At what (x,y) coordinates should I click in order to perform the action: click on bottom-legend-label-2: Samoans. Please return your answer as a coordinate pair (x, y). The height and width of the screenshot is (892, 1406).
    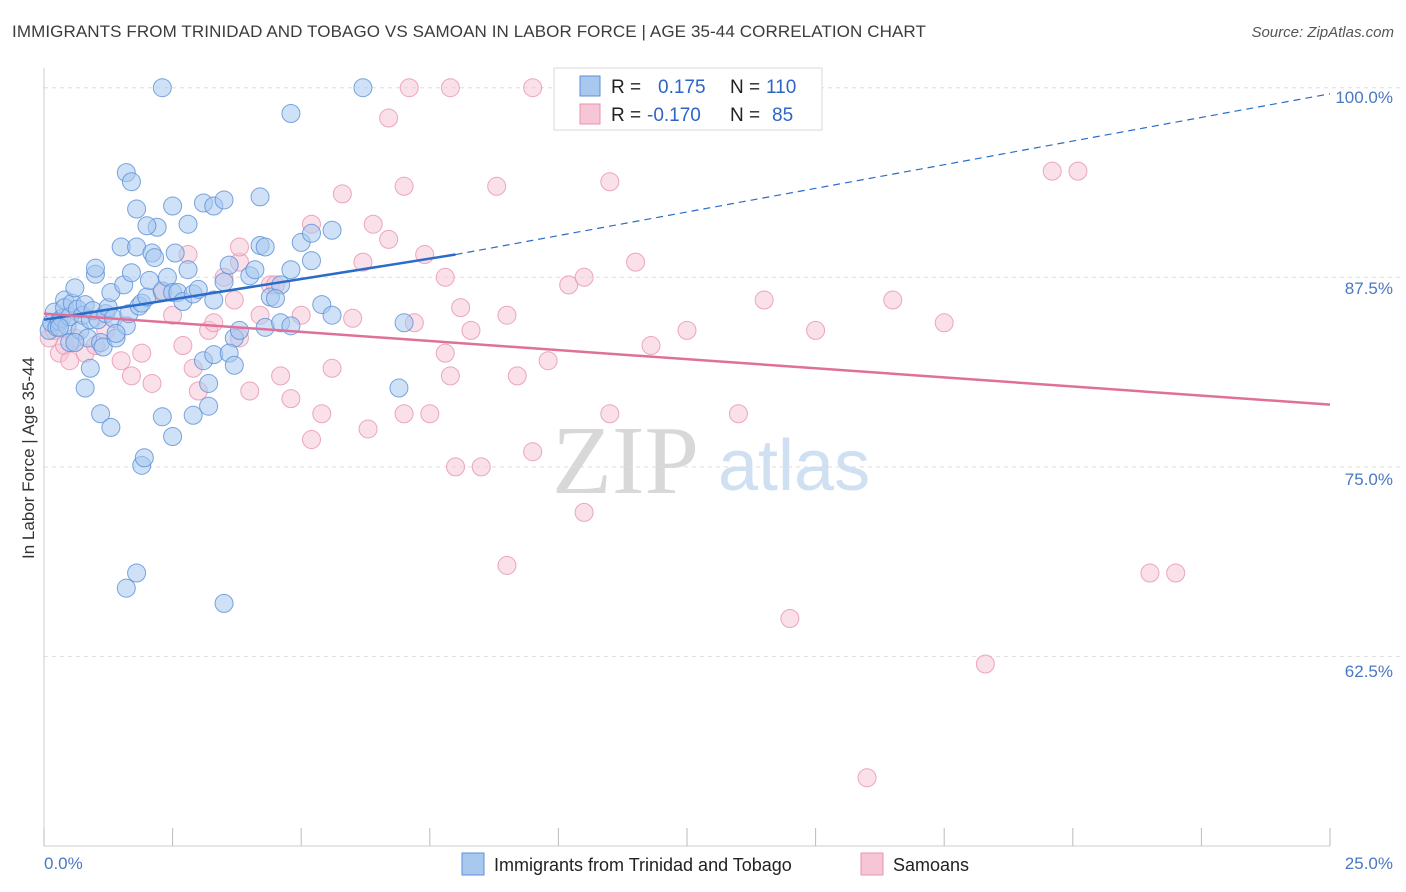
    Looking at the image, I should click on (931, 865).